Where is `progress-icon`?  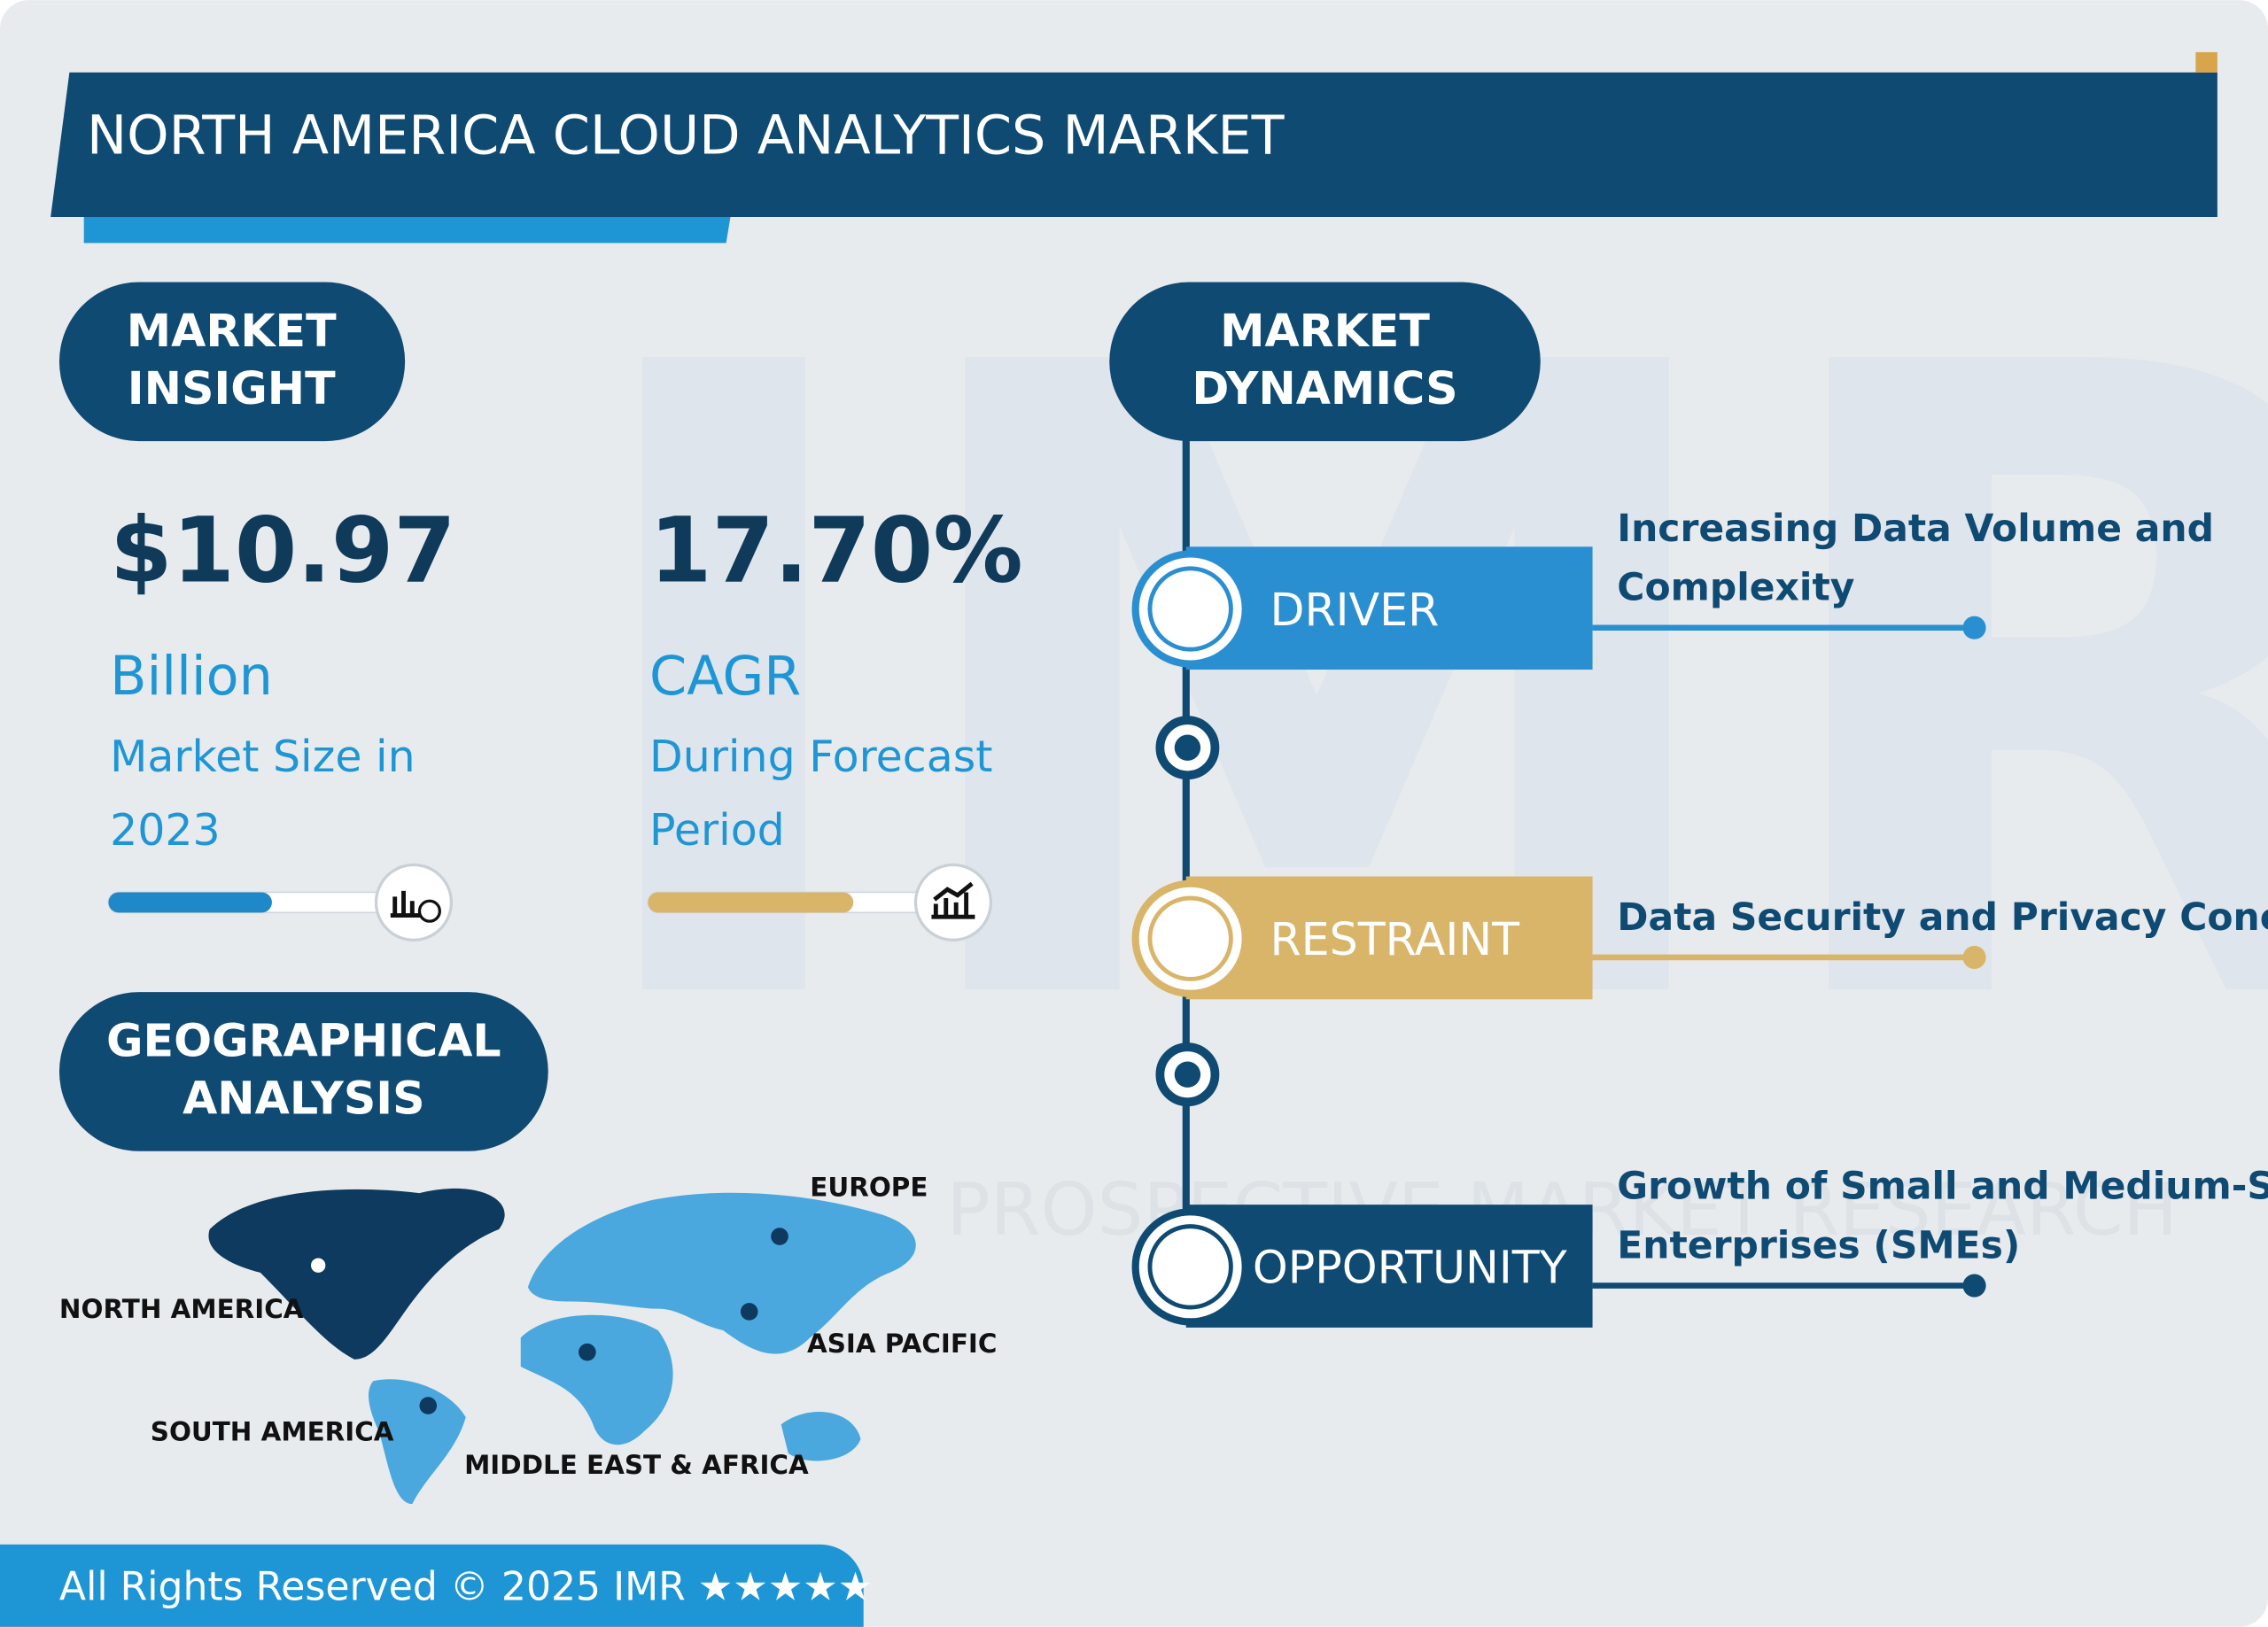 progress-icon is located at coordinates (952, 902).